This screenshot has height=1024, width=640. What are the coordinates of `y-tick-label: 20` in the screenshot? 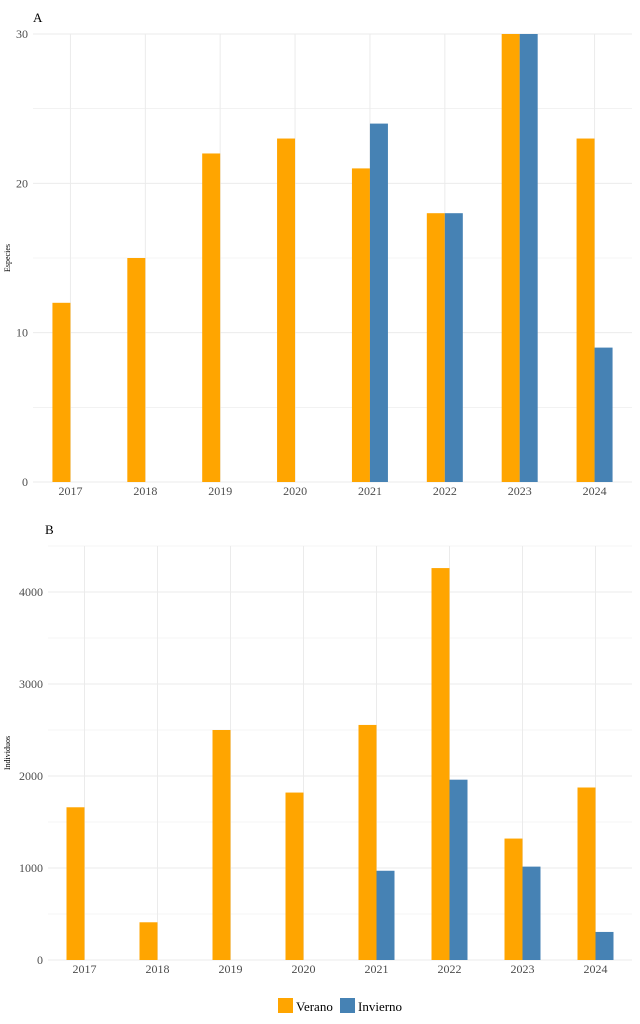 It's located at (22, 183).